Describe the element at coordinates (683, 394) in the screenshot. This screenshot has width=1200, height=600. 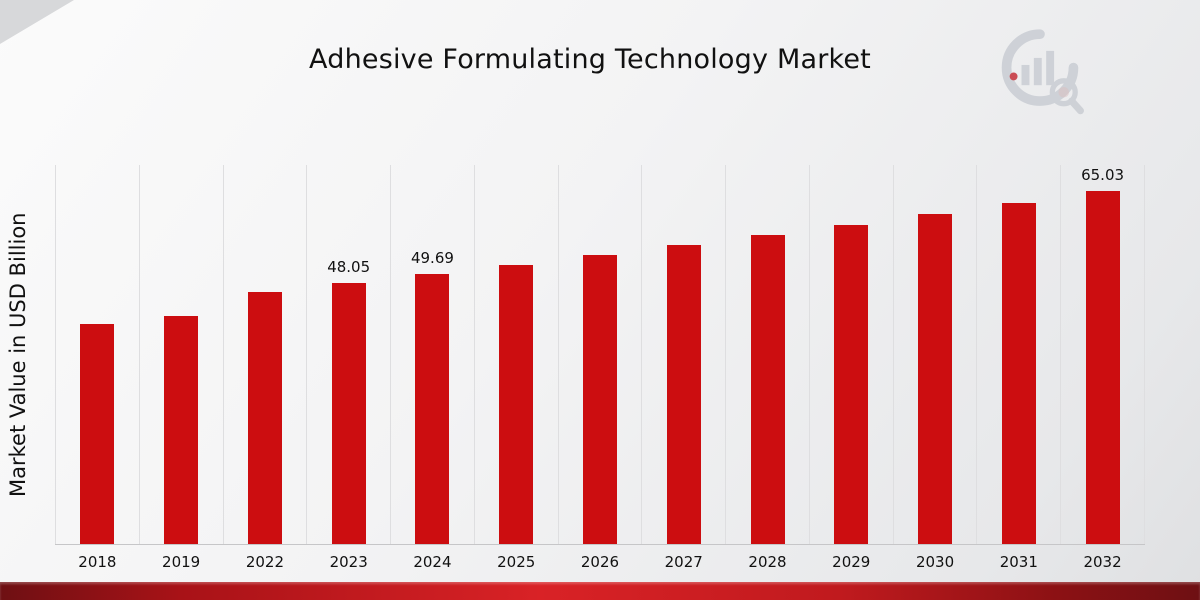
I see `bar-2027` at that location.